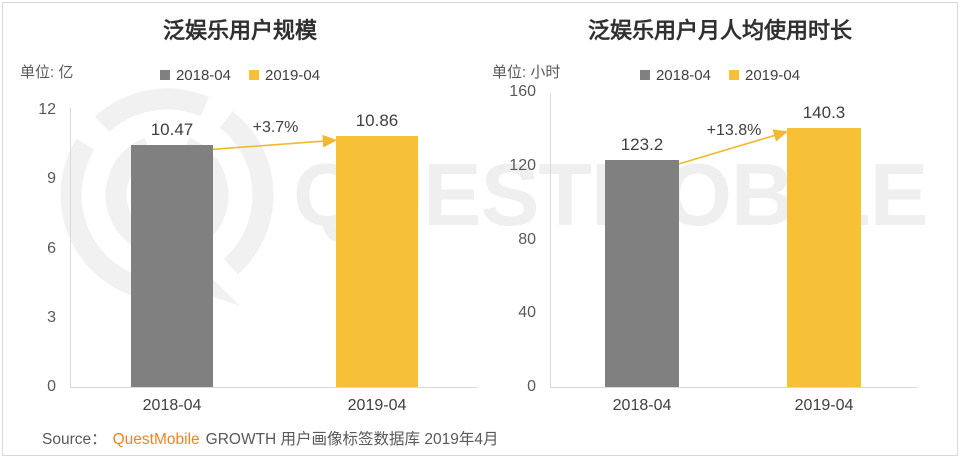 The width and height of the screenshot is (960, 458). I want to click on chart-title: 泛娱乐用户规模, so click(239, 30).